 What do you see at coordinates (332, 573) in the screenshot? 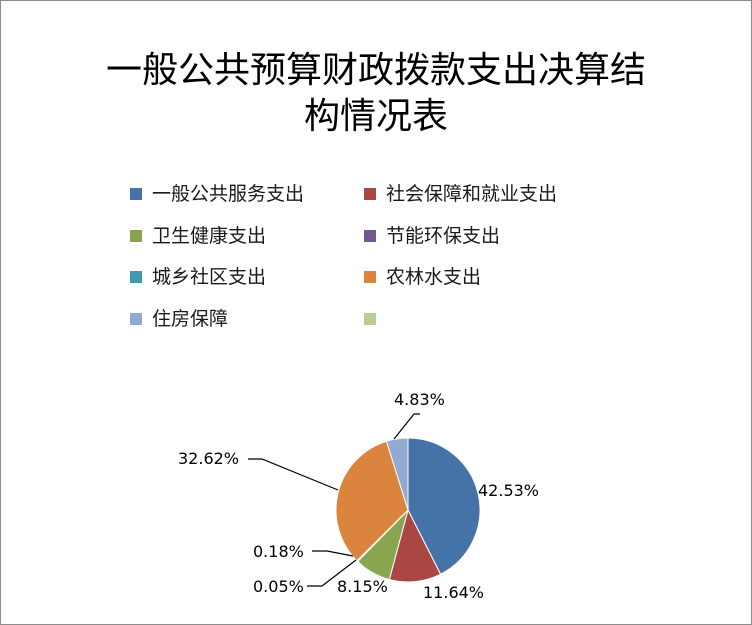
I see `leader-line-environment` at bounding box center [332, 573].